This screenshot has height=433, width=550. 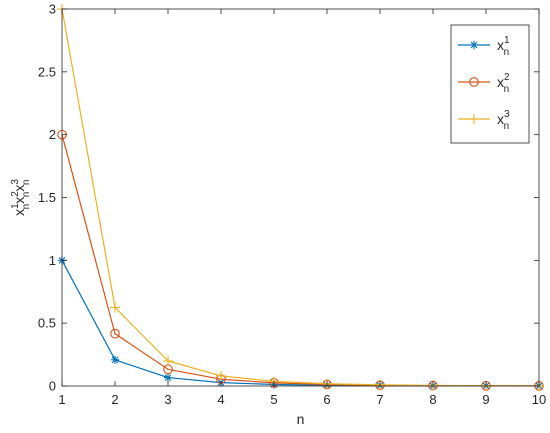 I want to click on y-tick-label: 1.5, so click(x=47, y=197).